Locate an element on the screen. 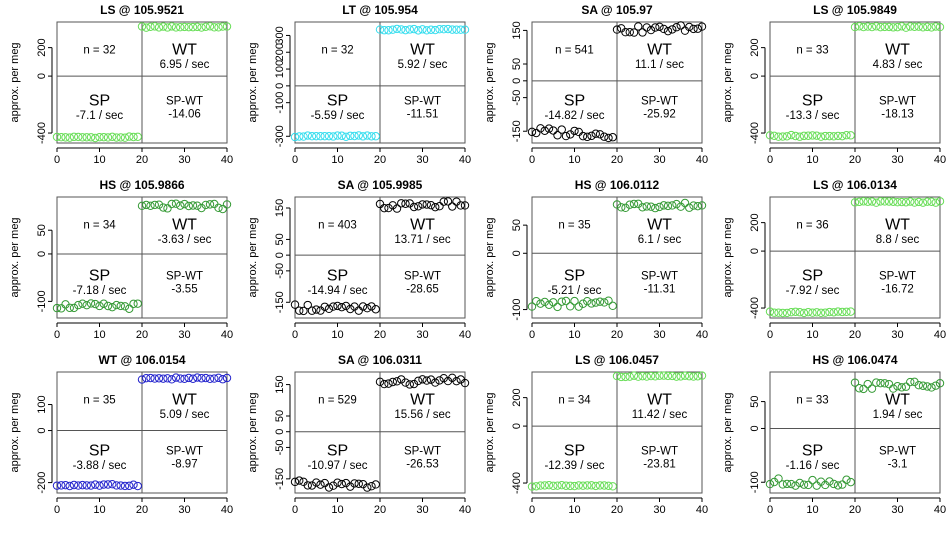  panel-title: LS @ 106.0457 is located at coordinates (617, 360).